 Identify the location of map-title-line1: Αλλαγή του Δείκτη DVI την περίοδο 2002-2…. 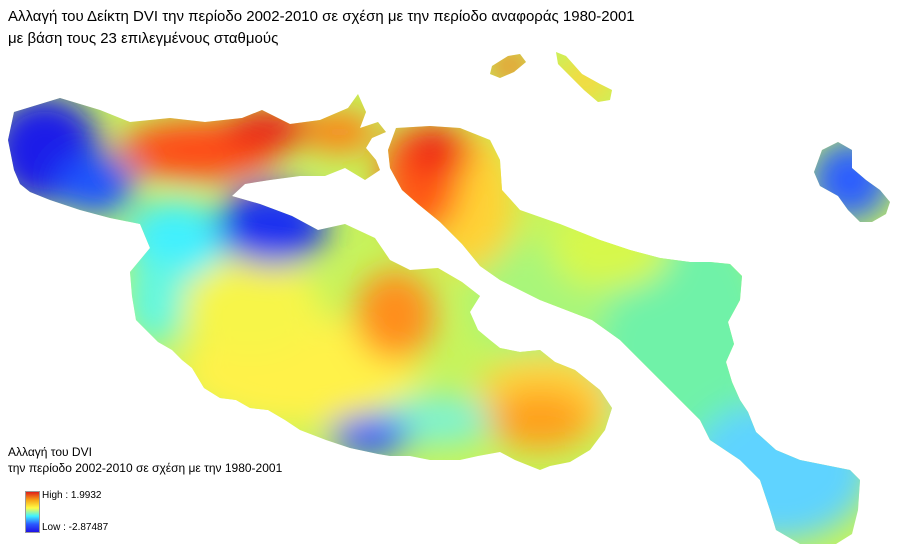
(321, 16).